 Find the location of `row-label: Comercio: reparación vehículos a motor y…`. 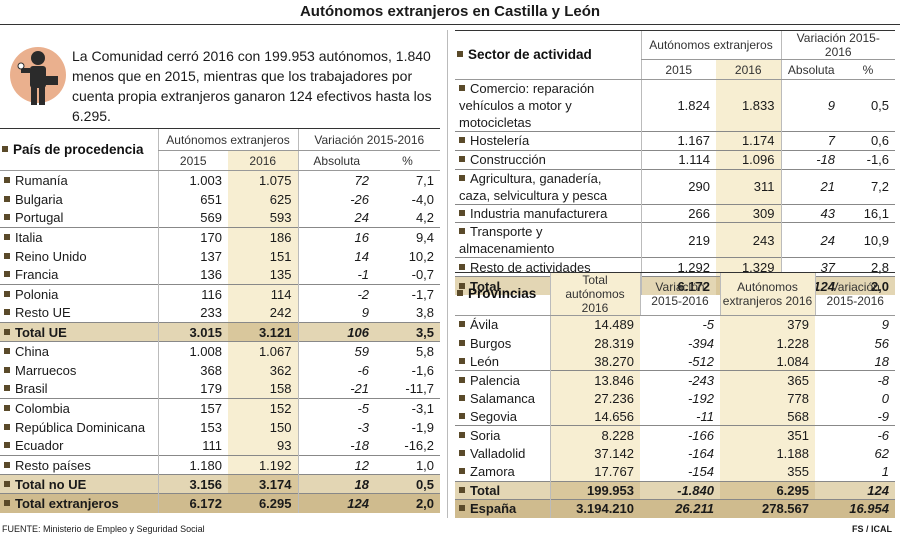

row-label: Comercio: reparación vehículos a motor y… is located at coordinates (548, 106).